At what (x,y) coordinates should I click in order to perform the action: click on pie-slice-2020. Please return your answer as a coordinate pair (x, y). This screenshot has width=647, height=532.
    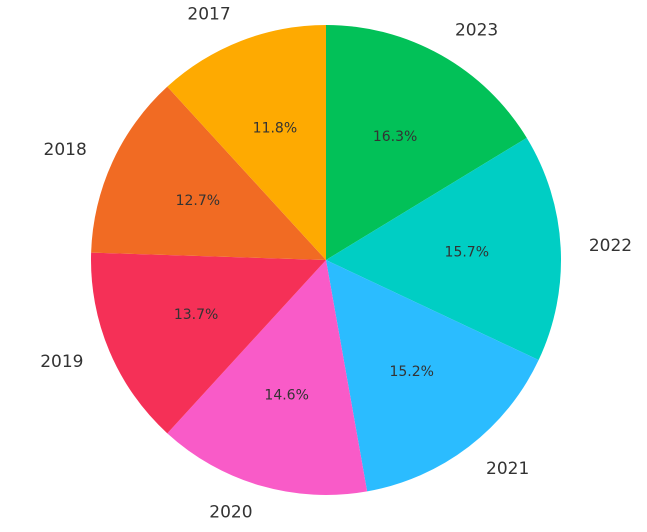
    Looking at the image, I should click on (267, 377).